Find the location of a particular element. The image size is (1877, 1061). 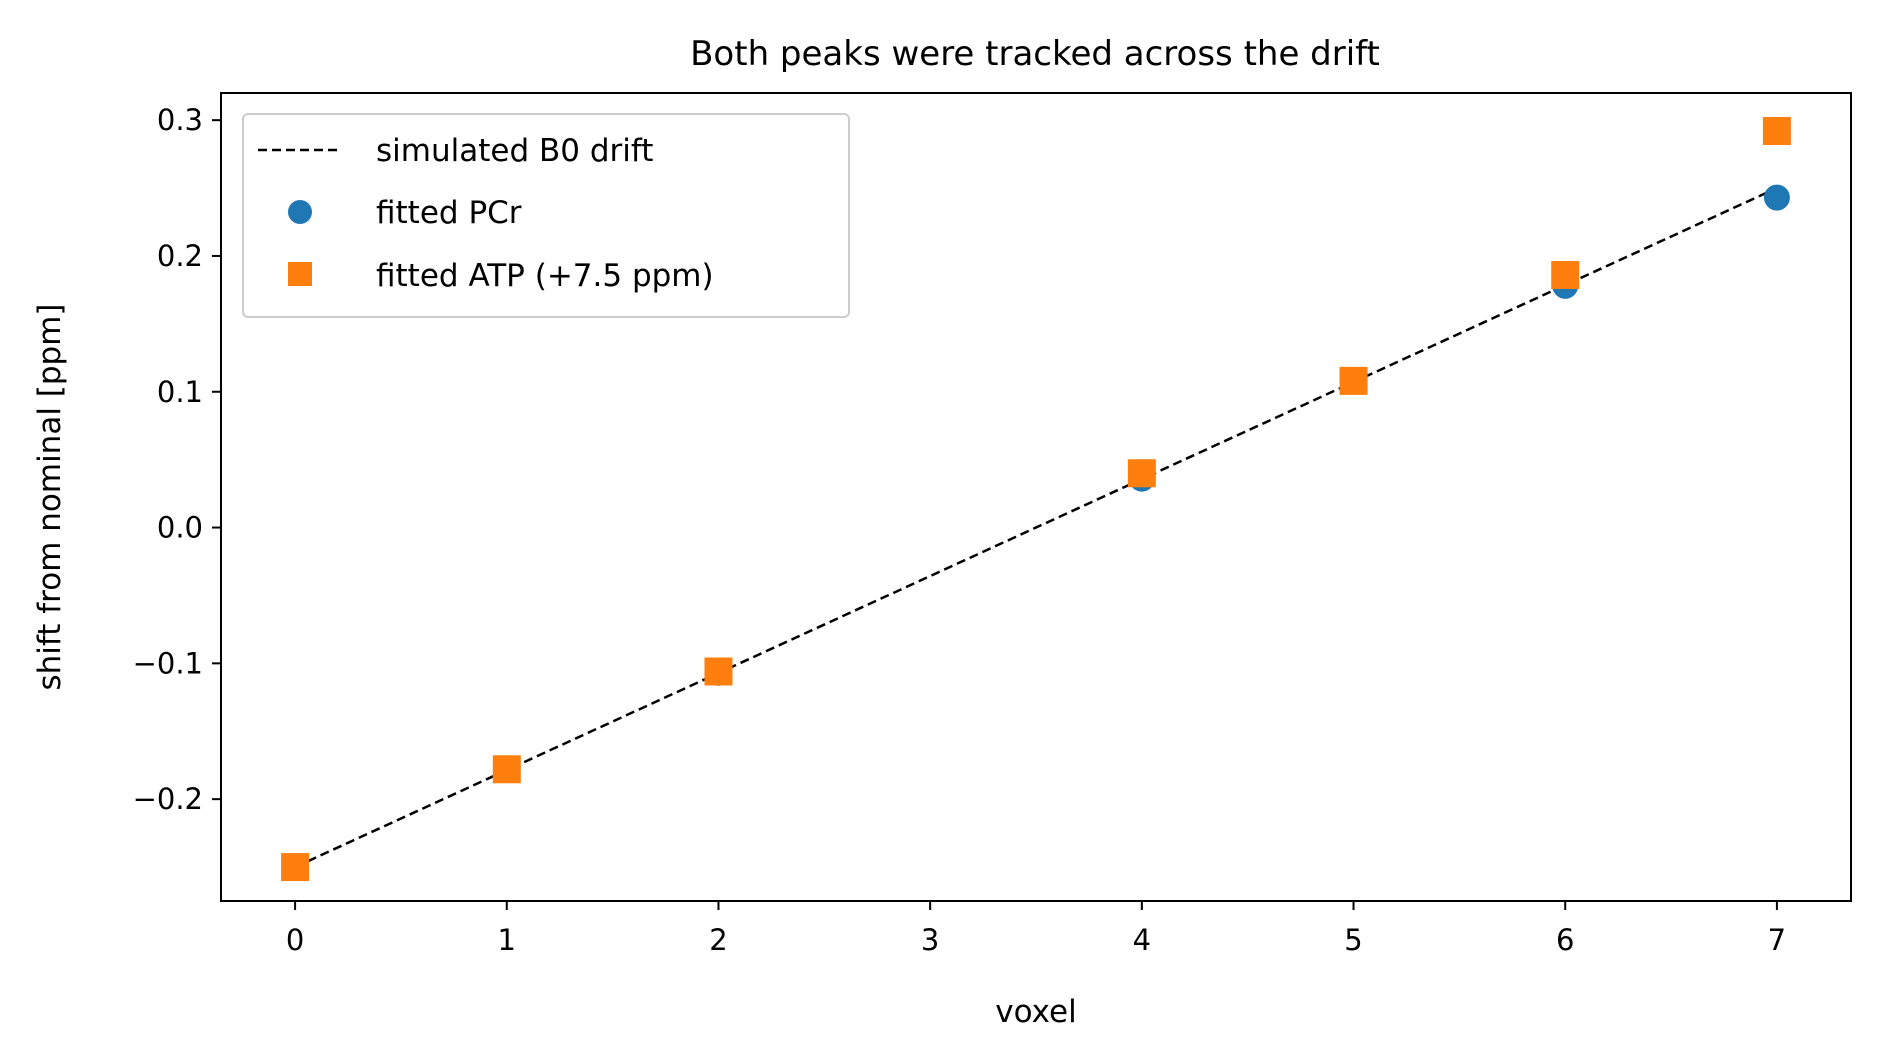

legend-label-drift: simulated B0 drift is located at coordinates (514, 151).